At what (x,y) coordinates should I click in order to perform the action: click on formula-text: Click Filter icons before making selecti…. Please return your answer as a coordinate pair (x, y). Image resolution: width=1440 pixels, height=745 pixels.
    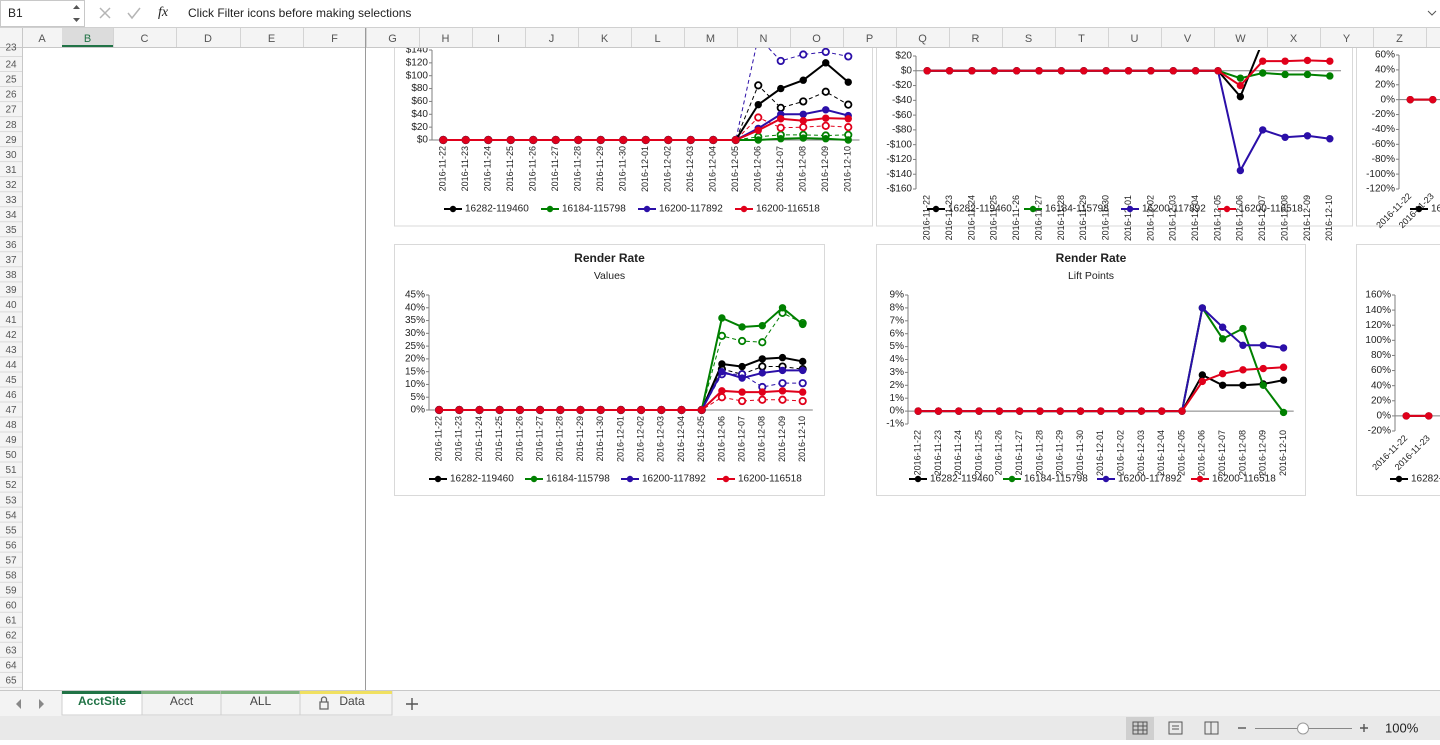
    Looking at the image, I should click on (299, 13).